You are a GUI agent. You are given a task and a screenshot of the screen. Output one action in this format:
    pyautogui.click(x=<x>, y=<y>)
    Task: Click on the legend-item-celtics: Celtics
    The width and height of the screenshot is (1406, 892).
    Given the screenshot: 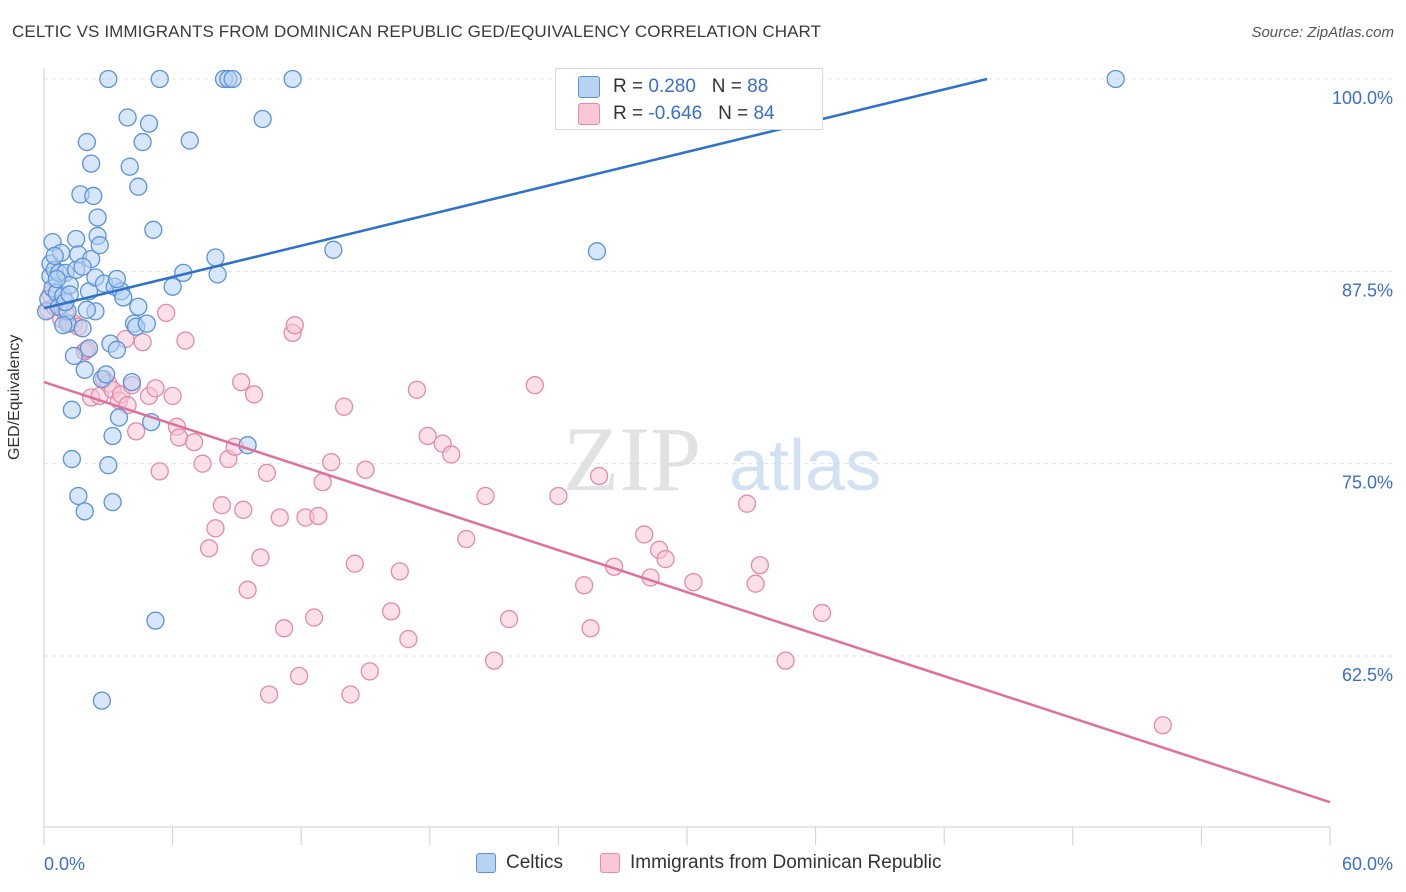 What is the action you would take?
    pyautogui.click(x=519, y=863)
    